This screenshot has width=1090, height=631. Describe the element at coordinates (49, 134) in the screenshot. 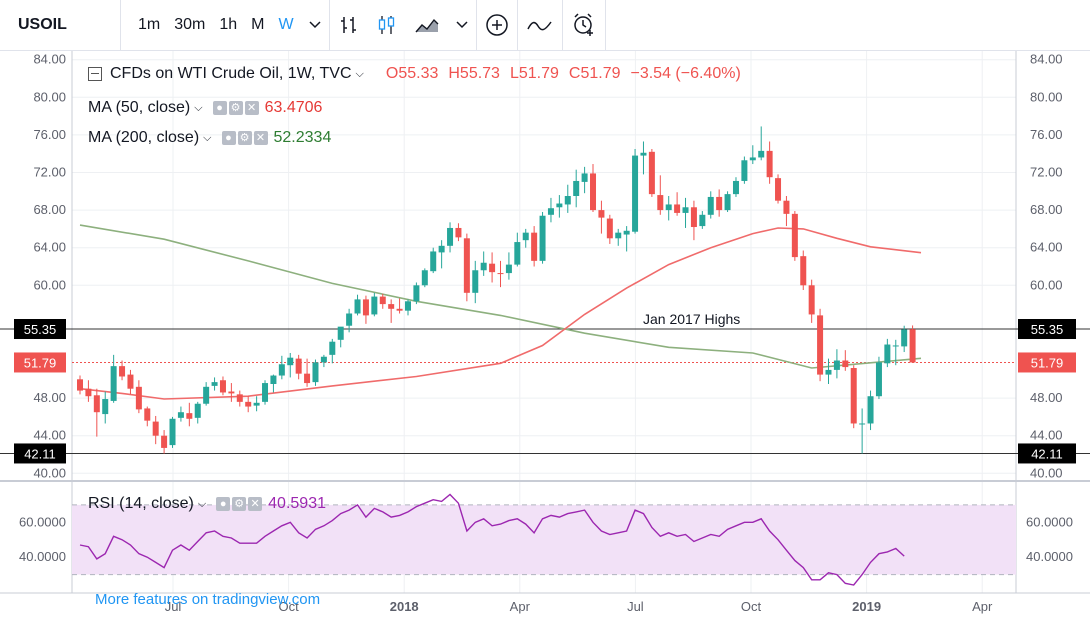

I see `y-tick-label-left: 76.00` at that location.